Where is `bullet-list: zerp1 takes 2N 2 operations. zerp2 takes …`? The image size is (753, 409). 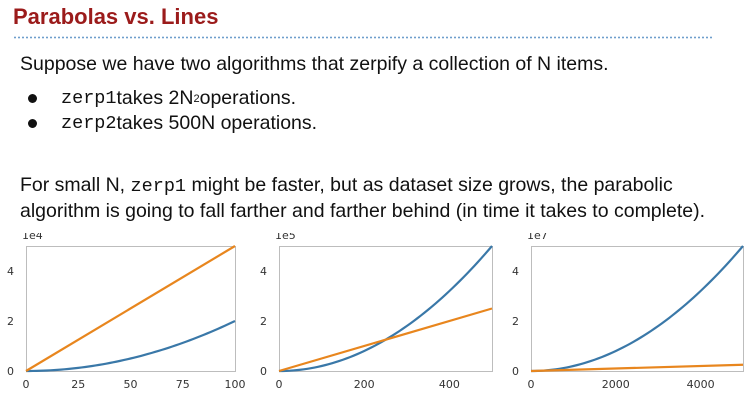 bullet-list: zerp1 takes 2N 2 operations. zerp2 takes … is located at coordinates (172, 111).